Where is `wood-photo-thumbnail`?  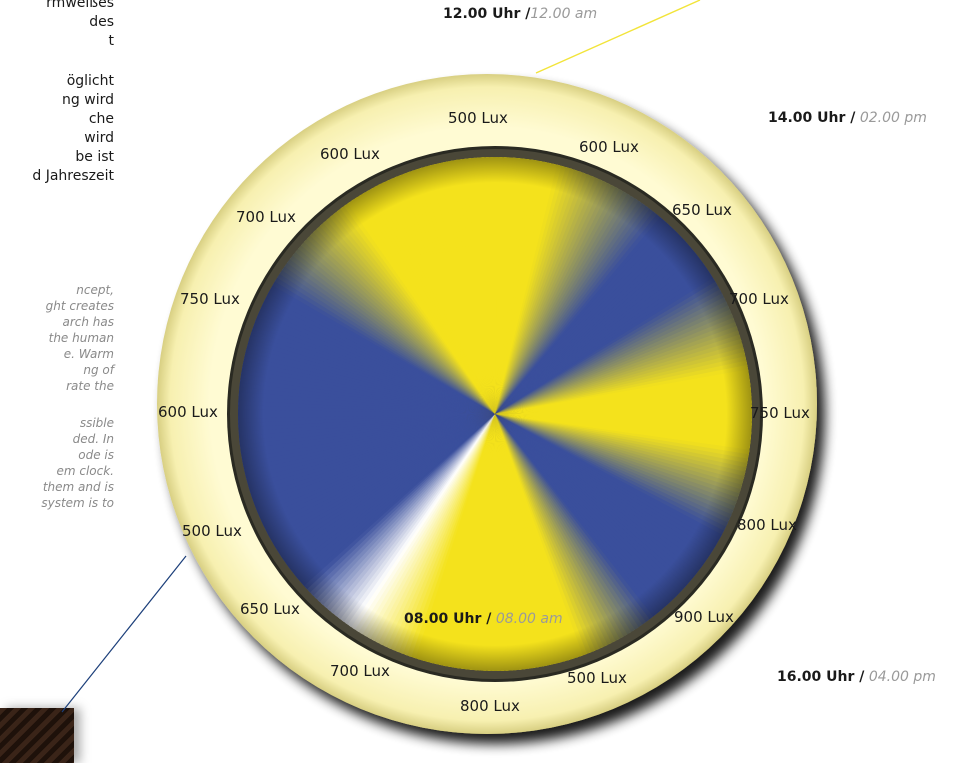
wood-photo-thumbnail is located at coordinates (37, 735).